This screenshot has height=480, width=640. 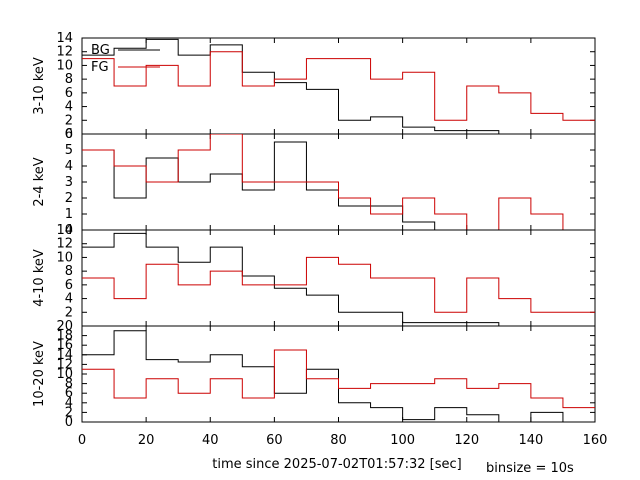 I want to click on x-tick-label: 40, so click(x=210, y=440).